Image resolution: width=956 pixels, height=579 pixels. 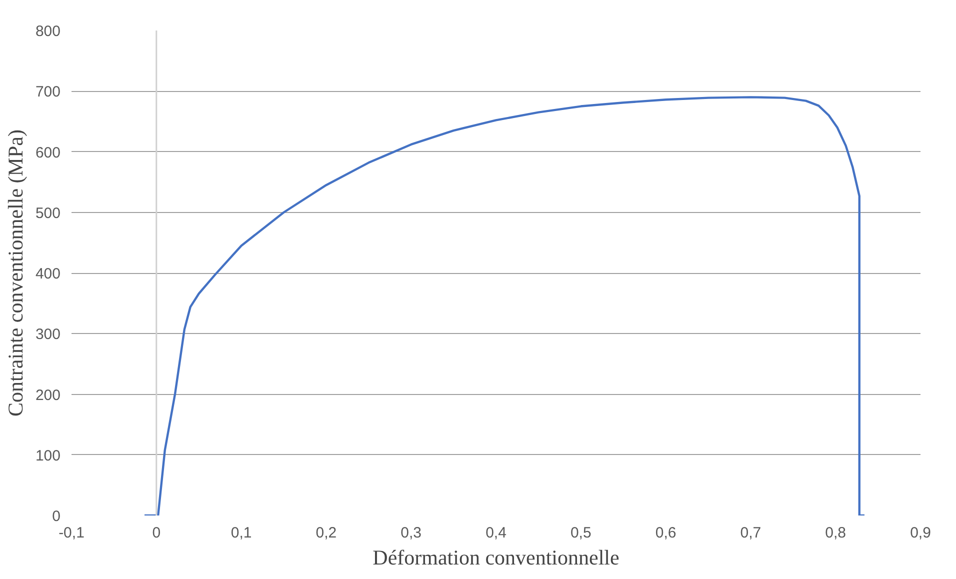 I want to click on x-tick-label: 0,8, so click(x=835, y=533).